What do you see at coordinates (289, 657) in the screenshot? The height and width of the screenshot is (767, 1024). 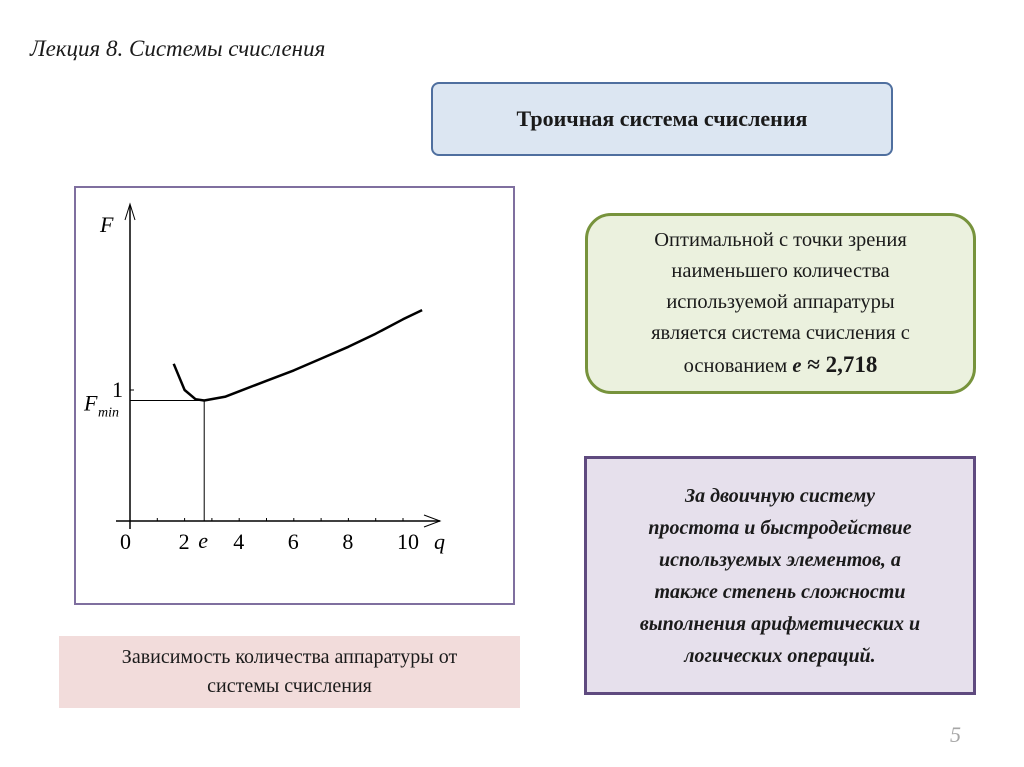 I see `caption-line: Зависимость количества аппаратуры от` at bounding box center [289, 657].